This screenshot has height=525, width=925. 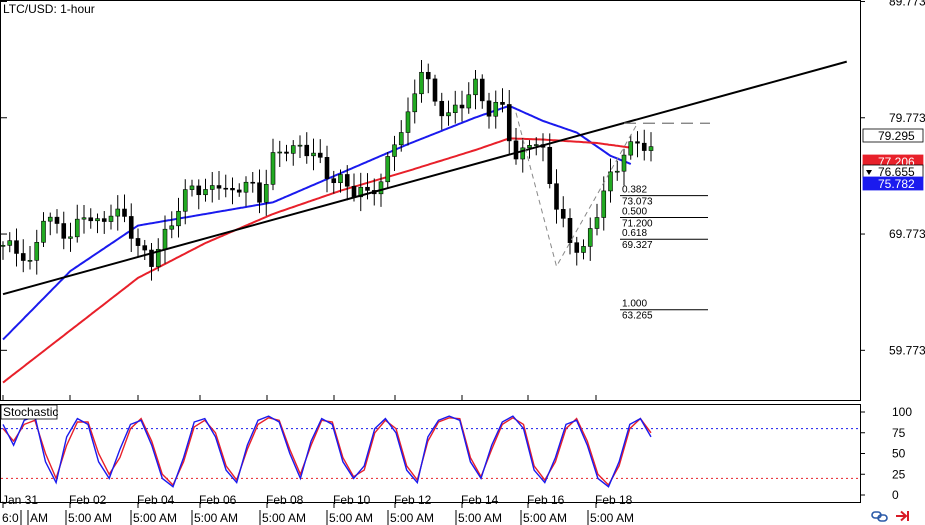 What do you see at coordinates (30, 412) in the screenshot?
I see `stochastic-label: Stochastic` at bounding box center [30, 412].